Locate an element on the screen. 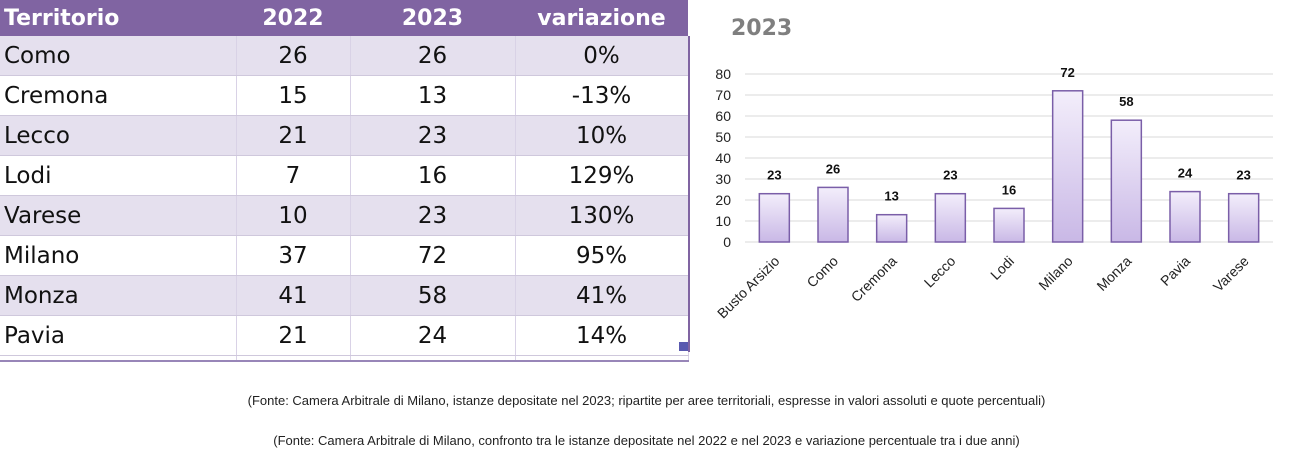  x-tick-label: Lodi is located at coordinates (1002, 268).